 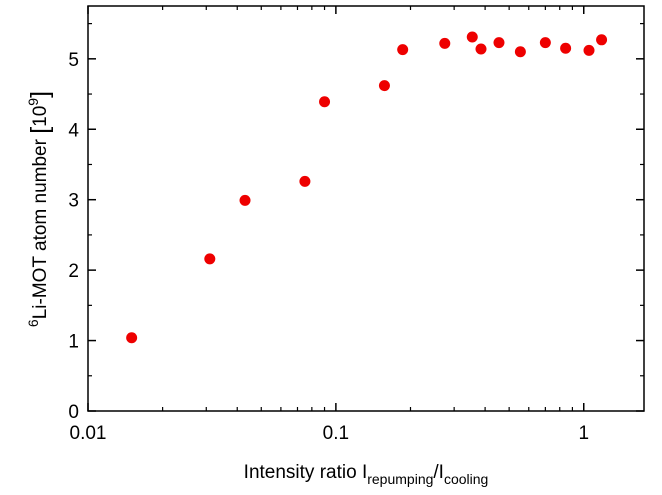 What do you see at coordinates (73, 412) in the screenshot?
I see `y-tick-label: 0` at bounding box center [73, 412].